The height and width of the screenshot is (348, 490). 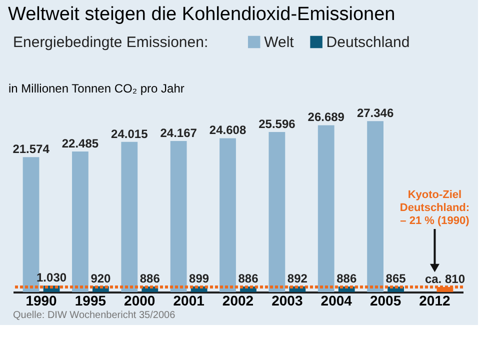 I want to click on x-tick-label: 1990, so click(x=42, y=300).